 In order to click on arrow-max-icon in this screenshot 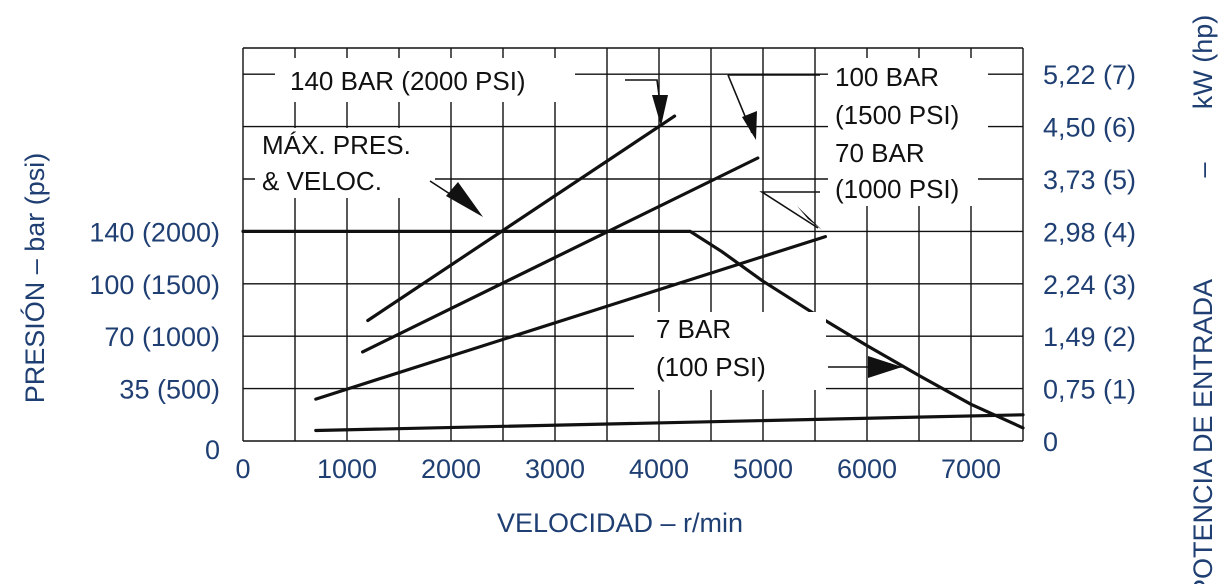, I will do `click(464, 199)`.